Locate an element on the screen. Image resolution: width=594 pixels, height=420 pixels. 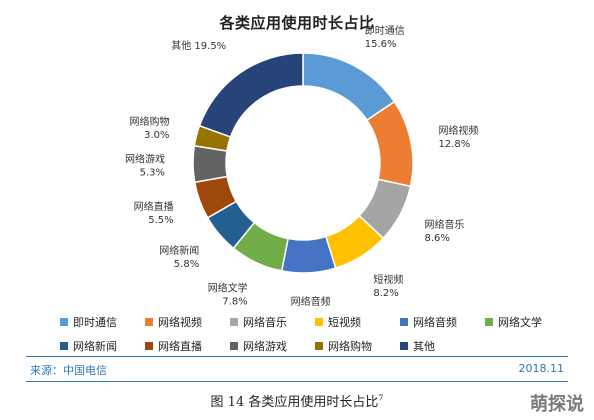
legend-label: 其他 is located at coordinates (424, 346).